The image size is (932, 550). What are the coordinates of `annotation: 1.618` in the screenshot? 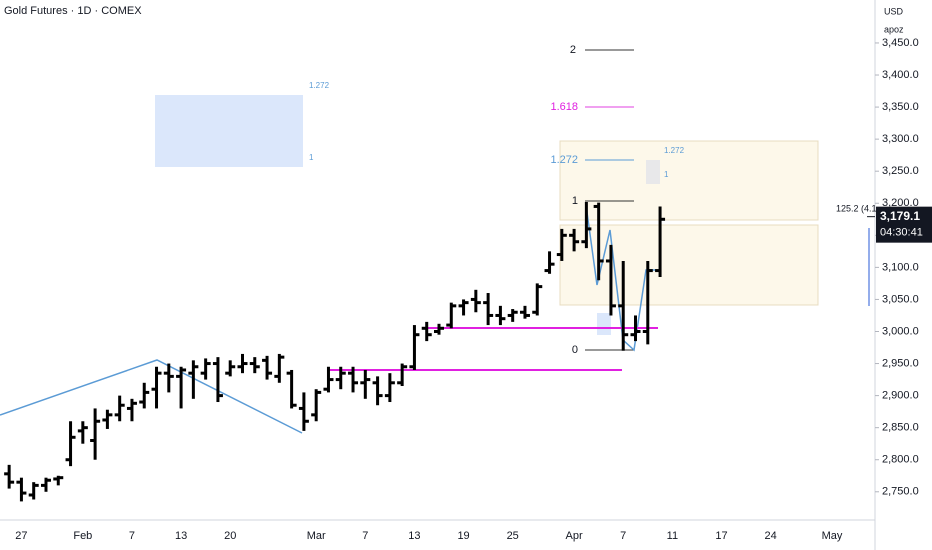 It's located at (564, 107).